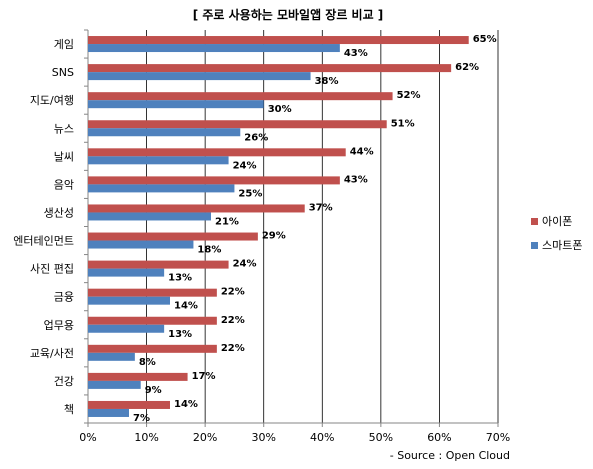 This screenshot has height=469, width=593. I want to click on data-label: 30%, so click(280, 109).